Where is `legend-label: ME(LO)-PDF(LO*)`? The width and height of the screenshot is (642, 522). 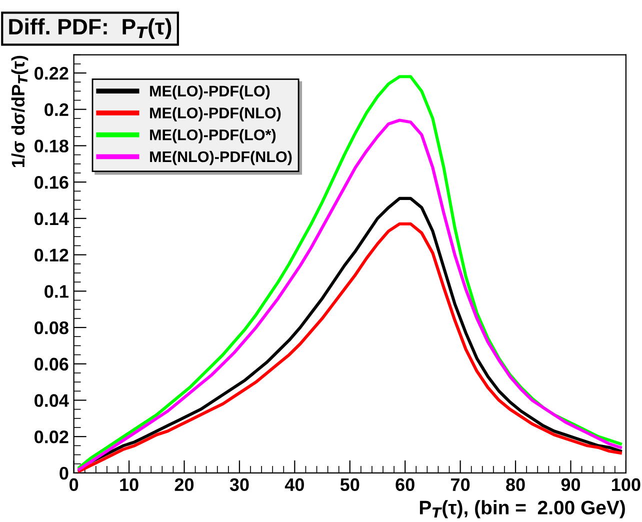 legend-label: ME(LO)-PDF(LO*) is located at coordinates (213, 136).